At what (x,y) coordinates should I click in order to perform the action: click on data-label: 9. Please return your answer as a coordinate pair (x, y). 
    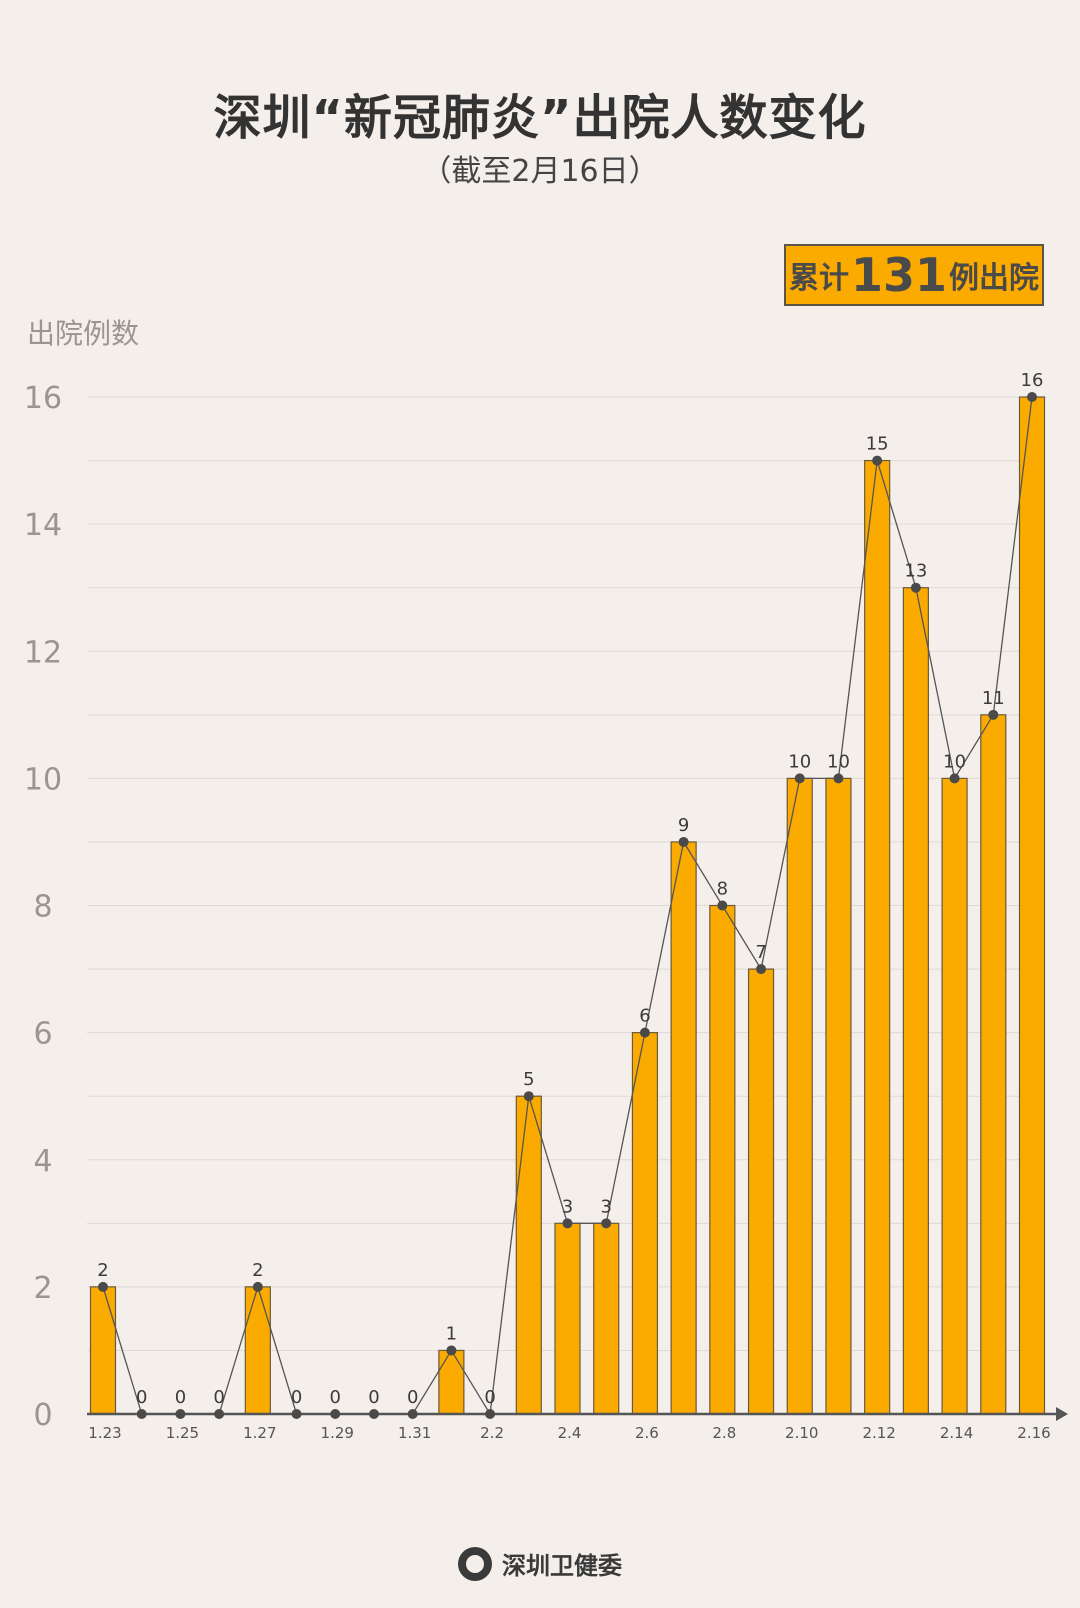
    Looking at the image, I should click on (683, 825).